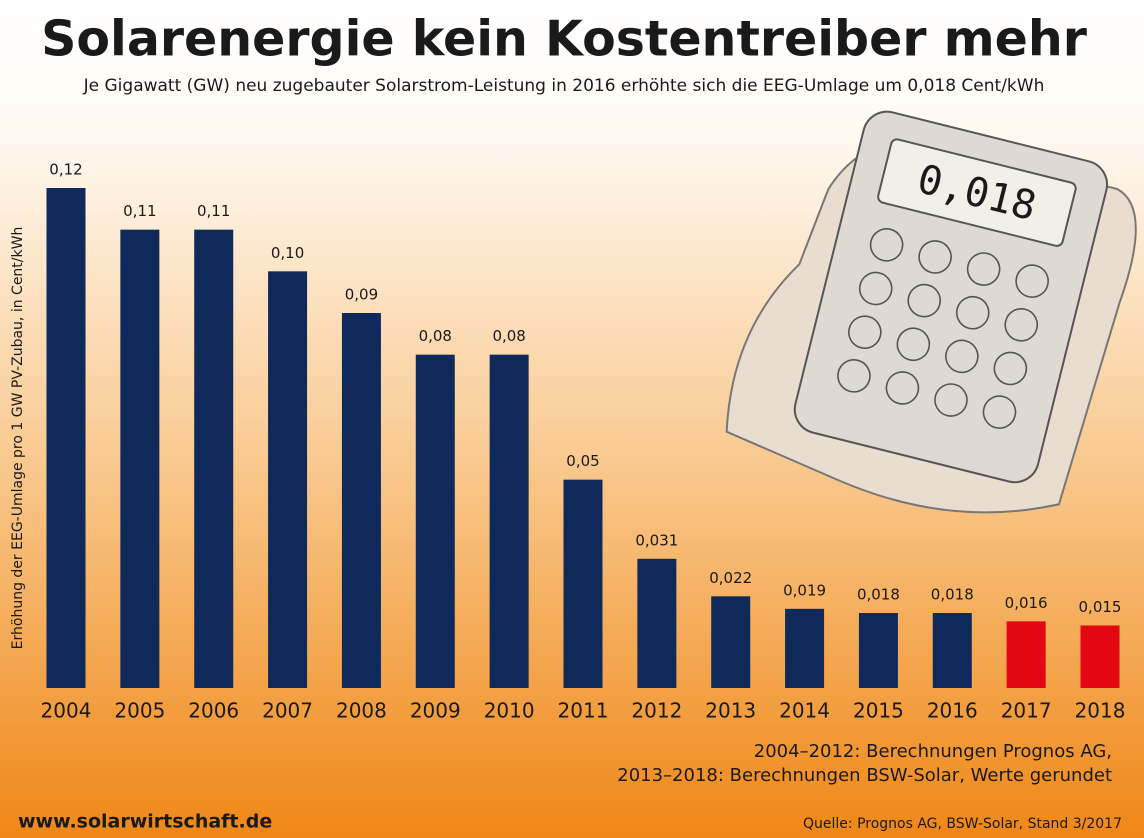  I want to click on x-tick-label: 2007, so click(287, 711).